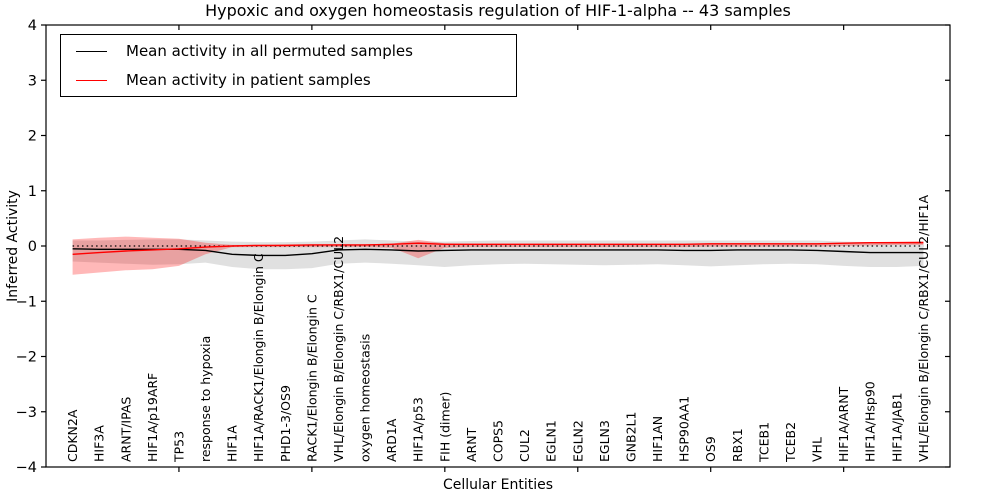 The height and width of the screenshot is (500, 1000). Describe the element at coordinates (843, 424) in the screenshot. I see `x-category-label: HIF1A/ARNT` at that location.